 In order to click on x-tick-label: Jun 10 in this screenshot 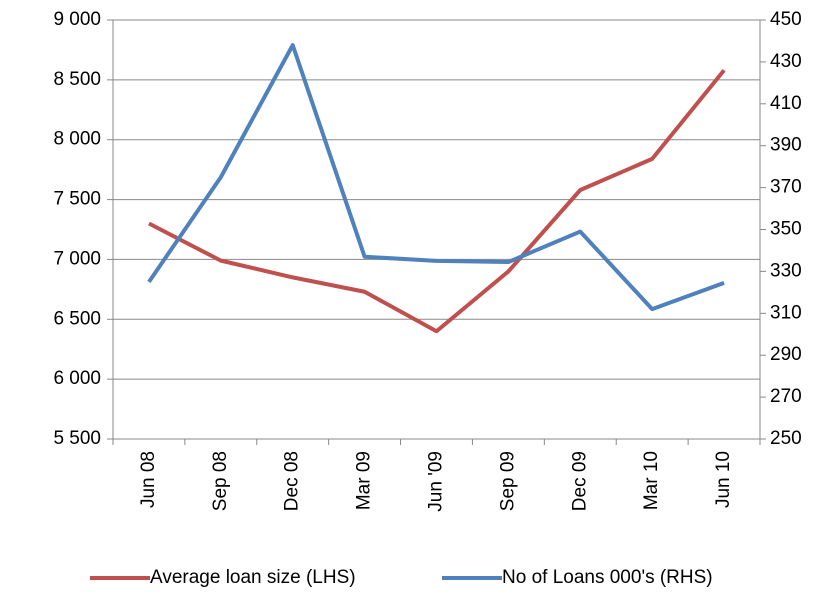, I will do `click(723, 479)`.